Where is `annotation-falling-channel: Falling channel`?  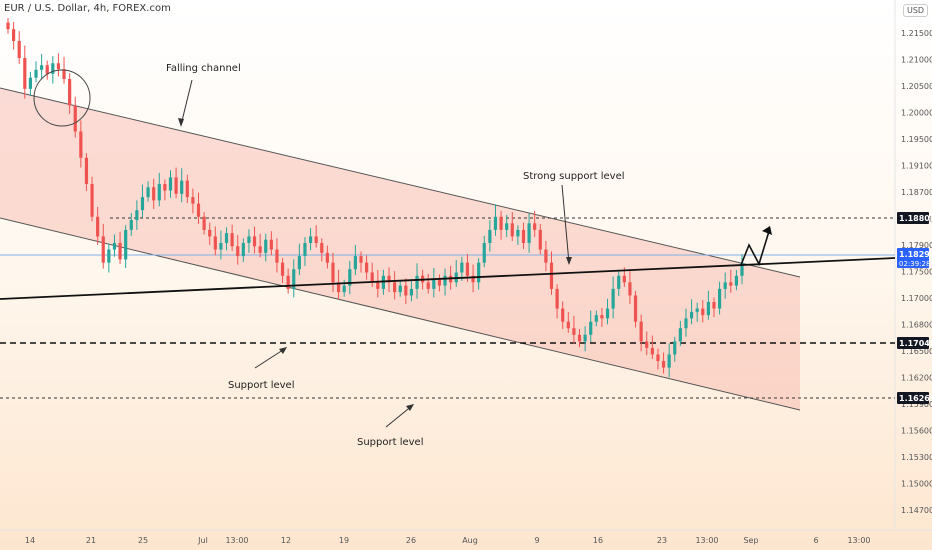 annotation-falling-channel: Falling channel is located at coordinates (203, 68).